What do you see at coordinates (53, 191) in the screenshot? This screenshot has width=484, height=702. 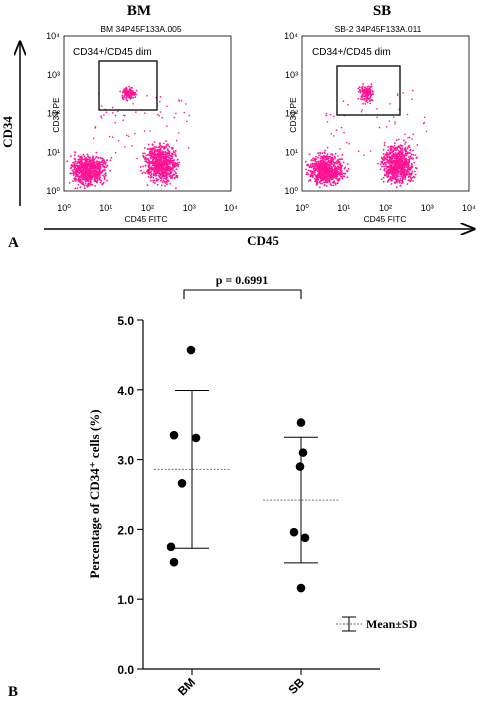 I see `y-tick-label: 10⁰` at bounding box center [53, 191].